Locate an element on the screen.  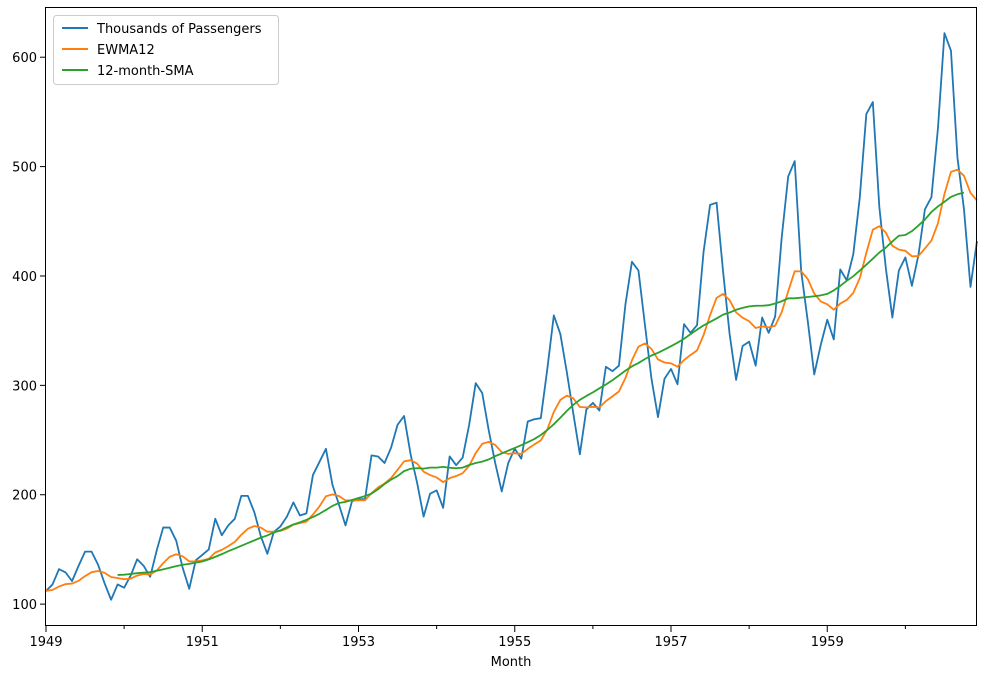
x-axis: 1949 1951 1953 1955 1957 1959 is located at coordinates (467, 638).